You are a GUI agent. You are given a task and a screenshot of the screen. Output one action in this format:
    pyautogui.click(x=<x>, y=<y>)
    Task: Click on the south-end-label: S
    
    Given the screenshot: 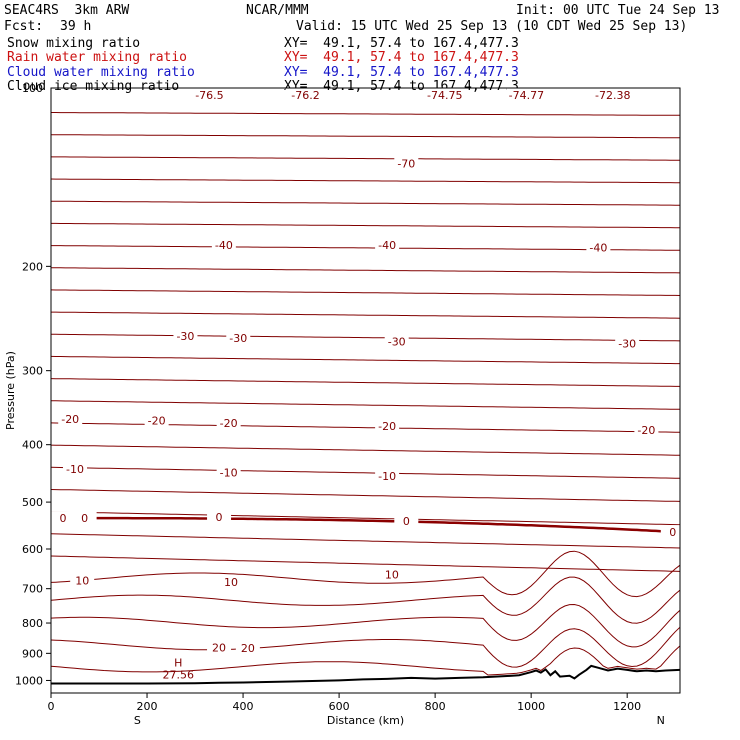 What is the action you would take?
    pyautogui.click(x=137, y=720)
    